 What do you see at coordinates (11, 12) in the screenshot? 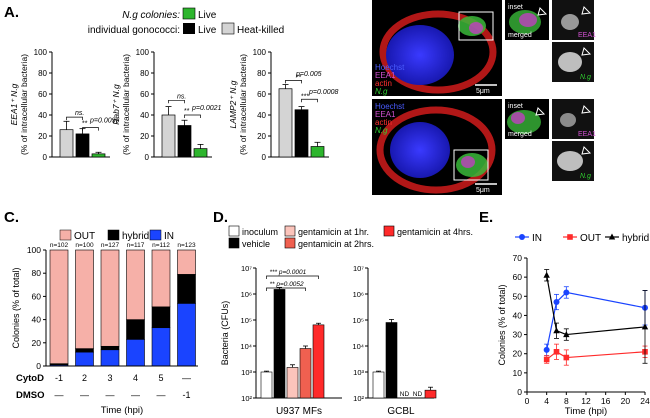
I see `panel-letter-a: A.` at bounding box center [11, 12].